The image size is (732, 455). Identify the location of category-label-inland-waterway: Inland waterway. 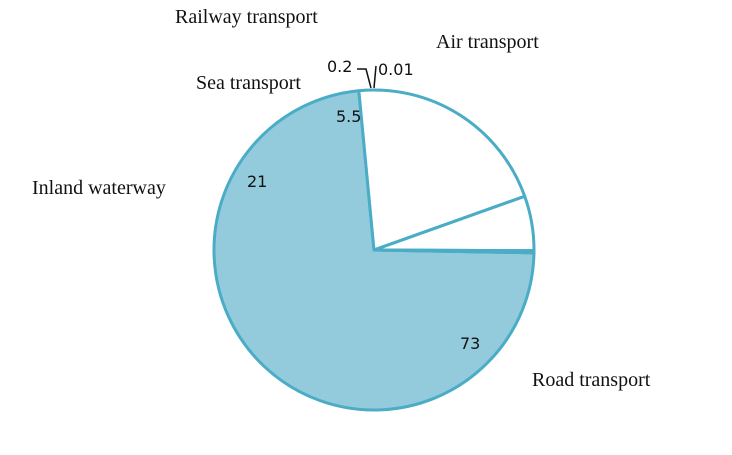
(99, 188).